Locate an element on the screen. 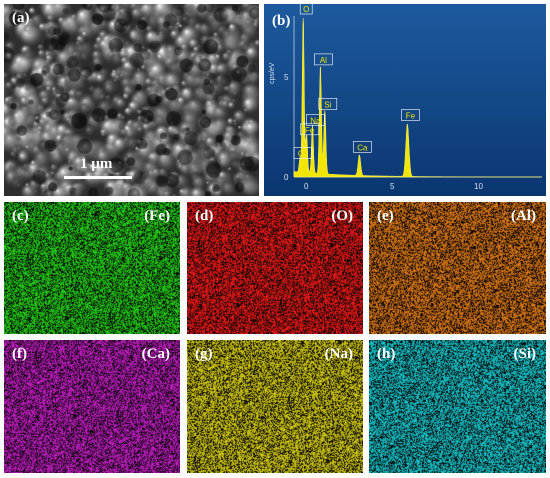 This screenshot has width=550, height=478. svg-text: Al is located at coordinates (323, 60).